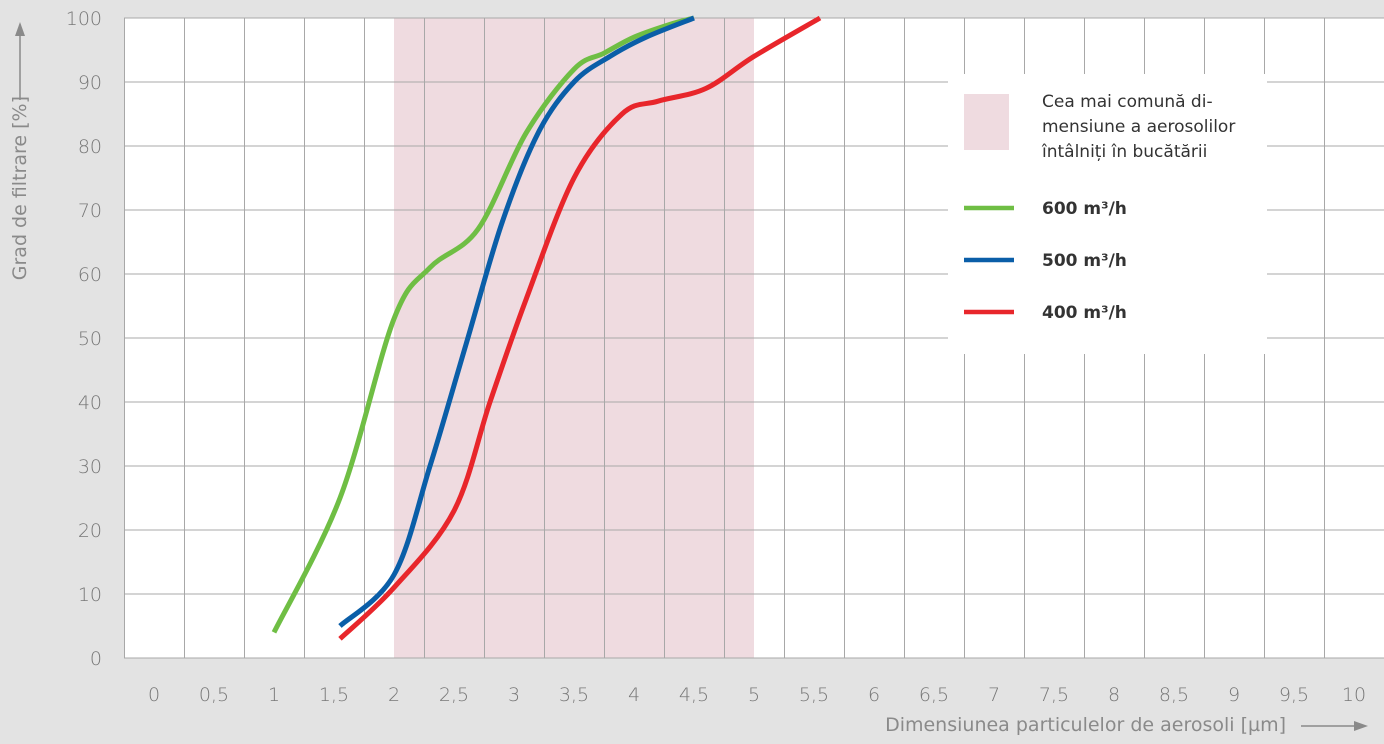 The height and width of the screenshot is (744, 1384). Describe the element at coordinates (90, 531) in the screenshot. I see `y-tick-label: 20` at that location.